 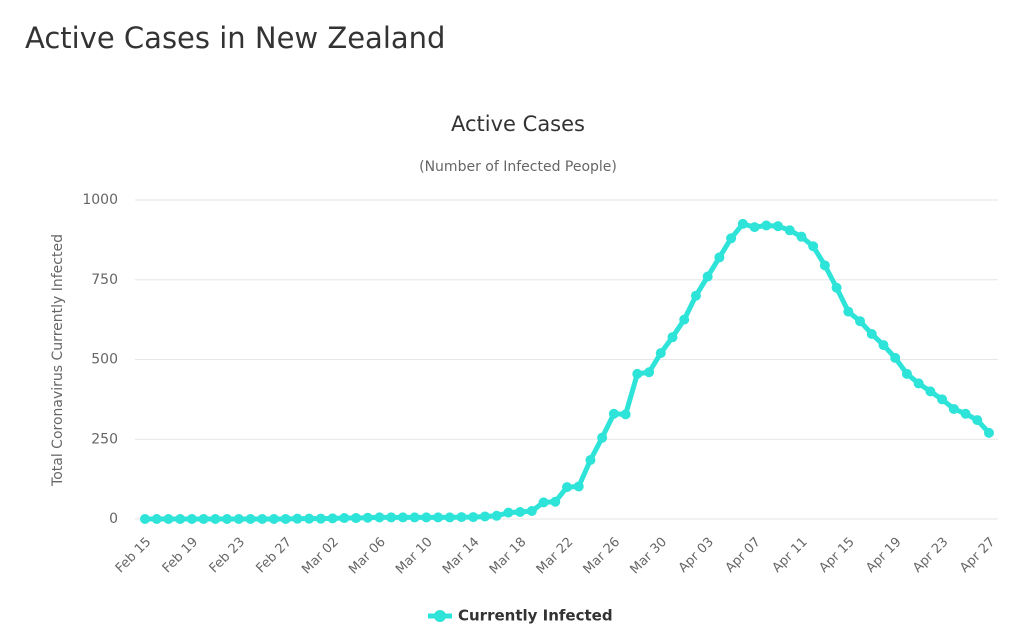 I want to click on x-tick-label: Feb 19, so click(x=181, y=556).